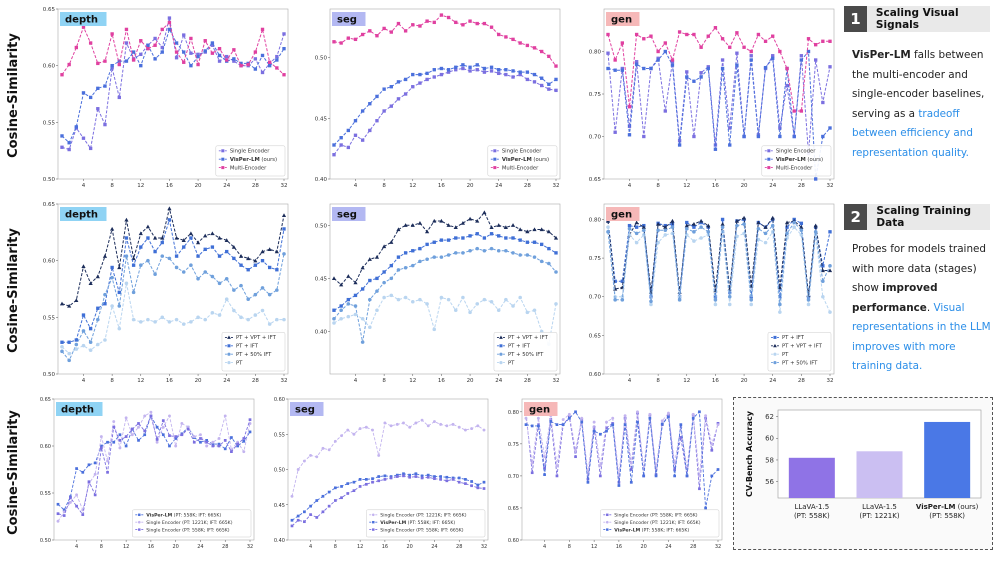 The image size is (997, 585). I want to click on y-tick-label: 62, so click(769, 417).